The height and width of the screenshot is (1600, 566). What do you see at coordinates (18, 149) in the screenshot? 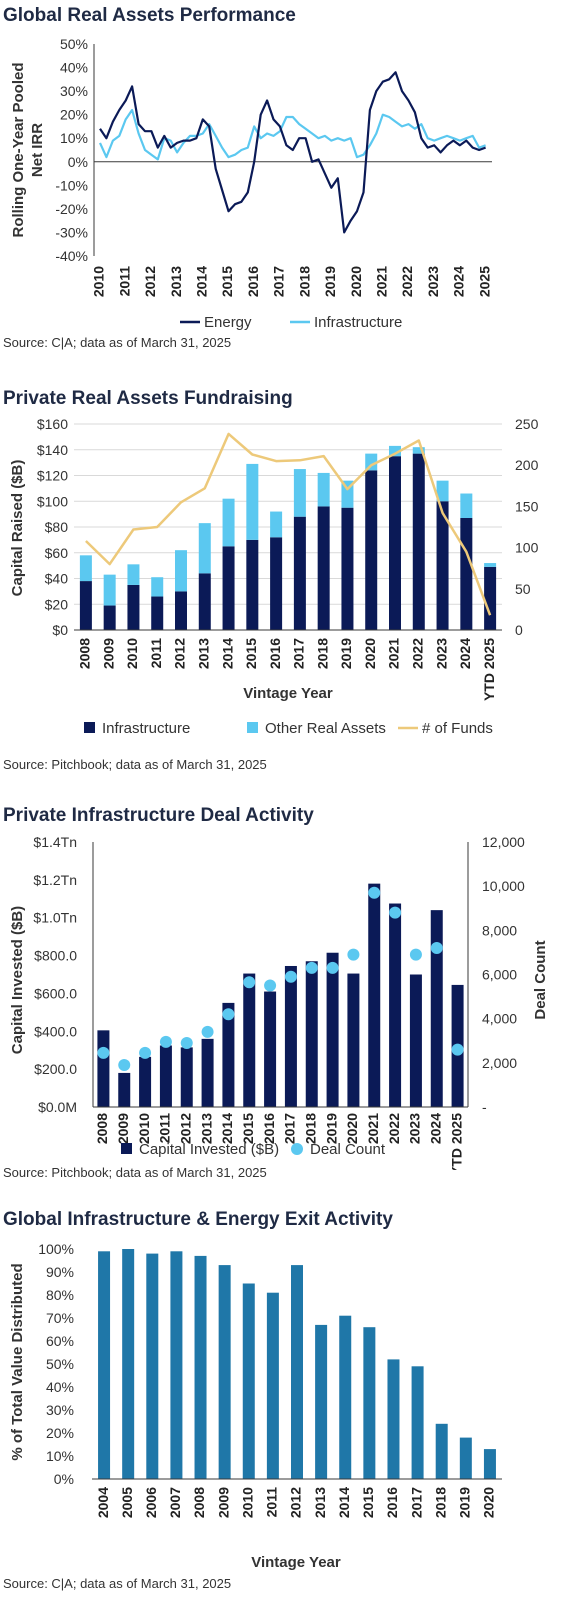
I see `y-axis-label: Rolling One-Year Pooled` at bounding box center [18, 149].